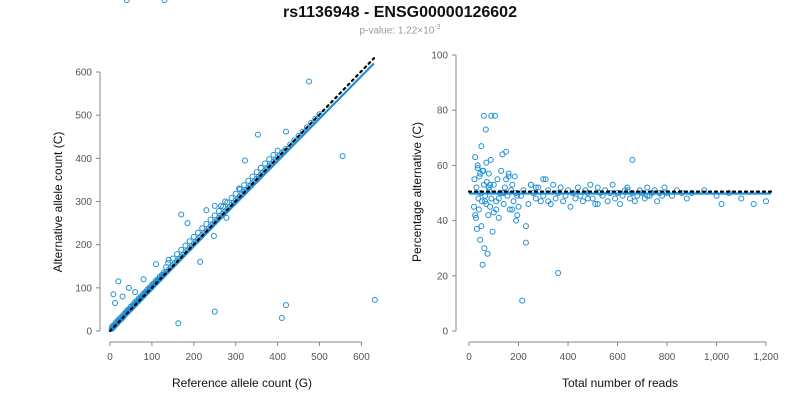 The width and height of the screenshot is (800, 400). I want to click on y-tick-label: 600, so click(83, 73).